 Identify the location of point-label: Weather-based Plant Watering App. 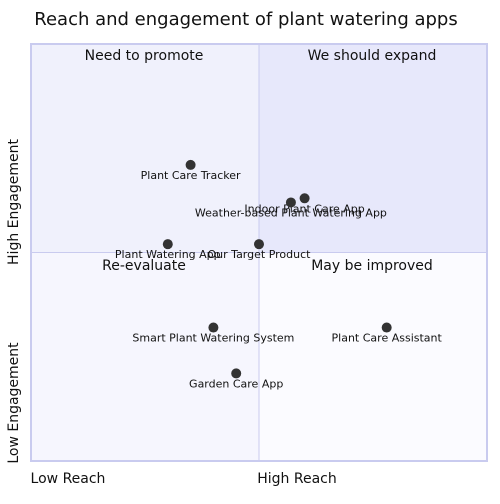
(291, 212).